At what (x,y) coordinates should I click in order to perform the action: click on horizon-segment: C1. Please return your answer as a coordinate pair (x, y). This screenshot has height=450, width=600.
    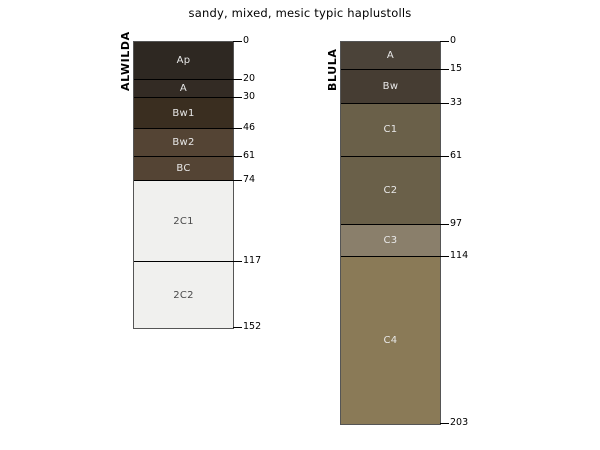
    Looking at the image, I should click on (390, 130).